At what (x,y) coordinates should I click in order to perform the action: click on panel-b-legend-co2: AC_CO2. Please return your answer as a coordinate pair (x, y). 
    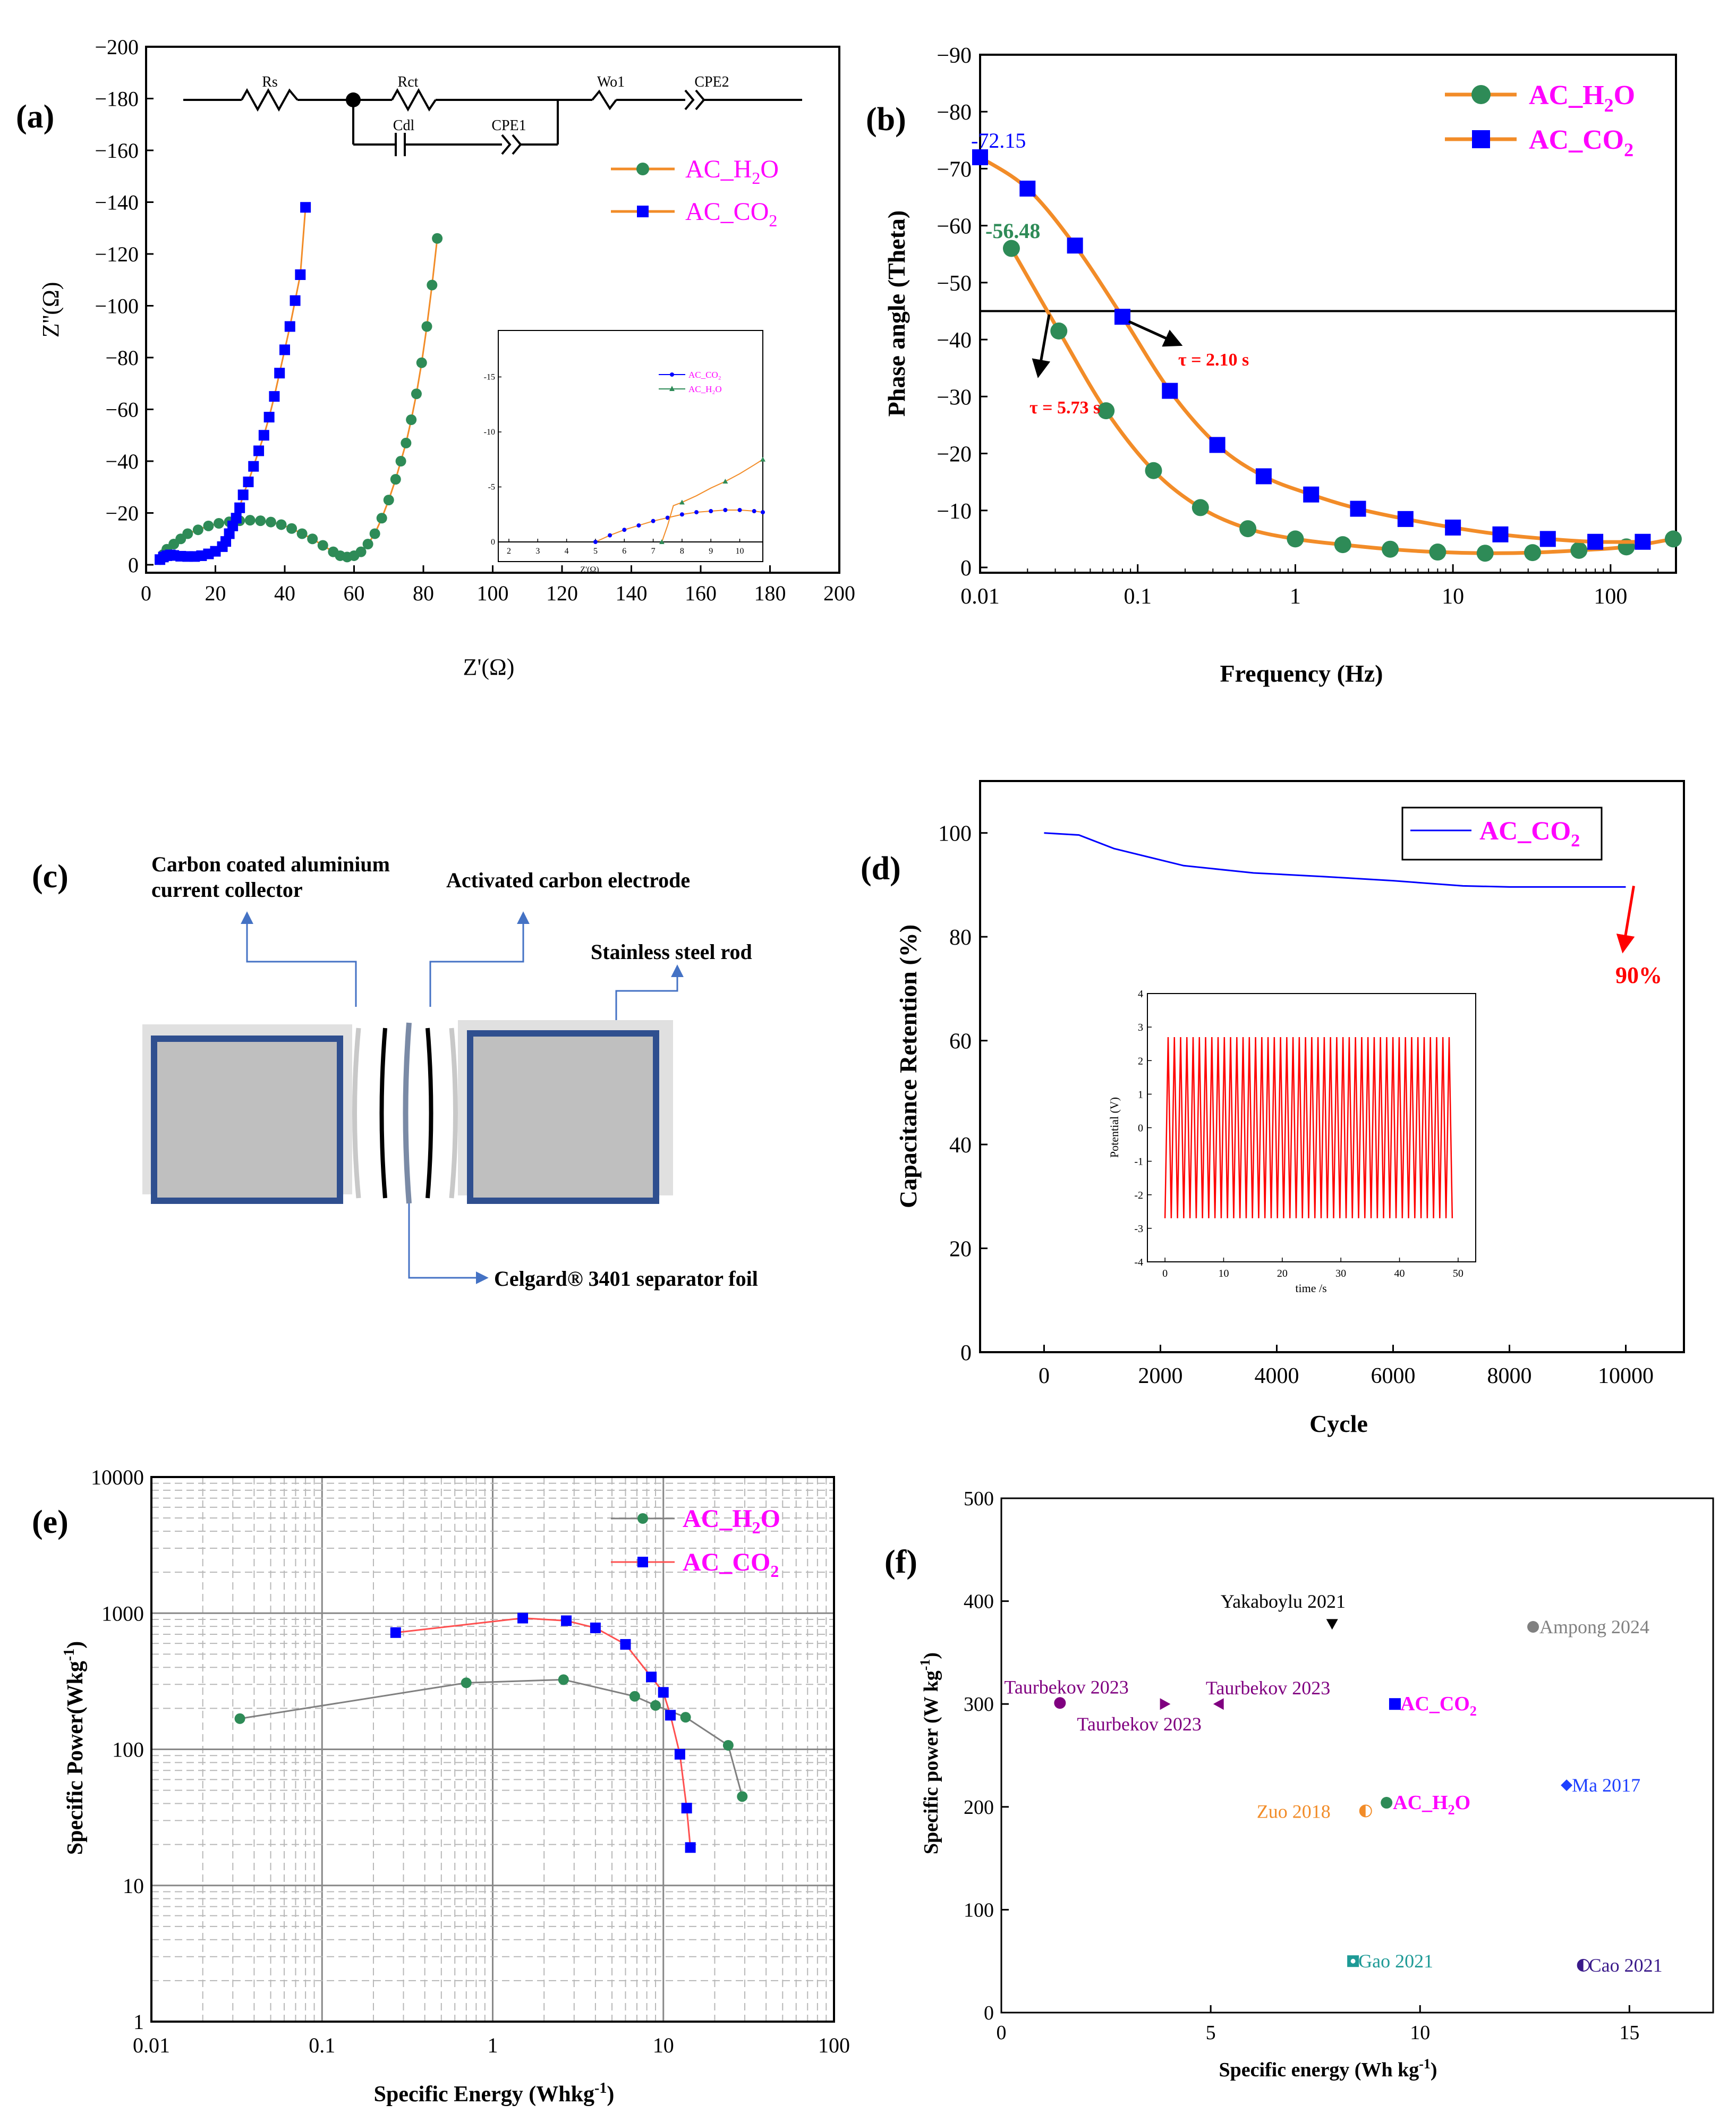
    Looking at the image, I should click on (1581, 142).